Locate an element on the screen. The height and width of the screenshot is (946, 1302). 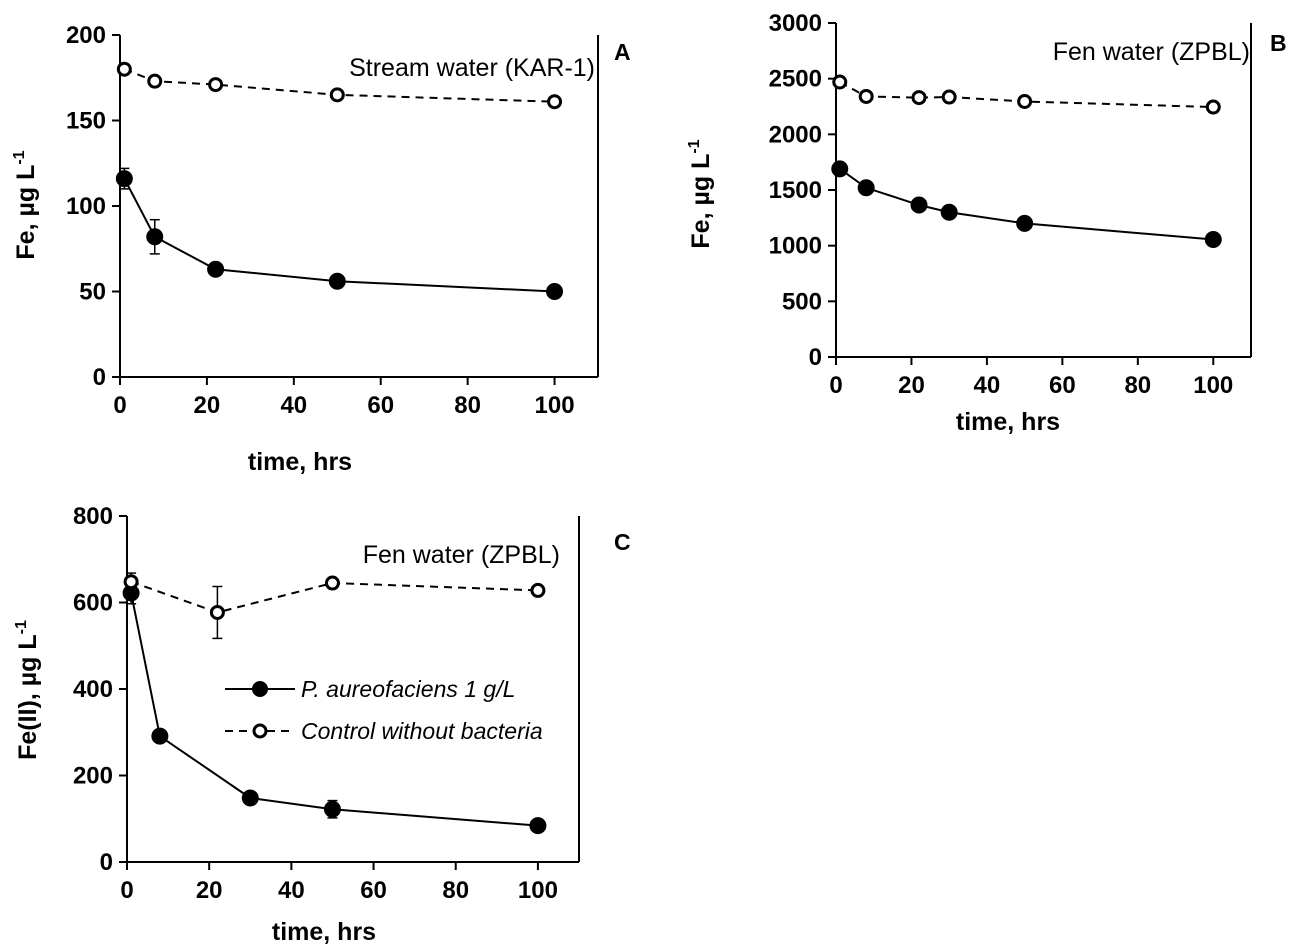
y-tick-label: 150 is located at coordinates (86, 121).